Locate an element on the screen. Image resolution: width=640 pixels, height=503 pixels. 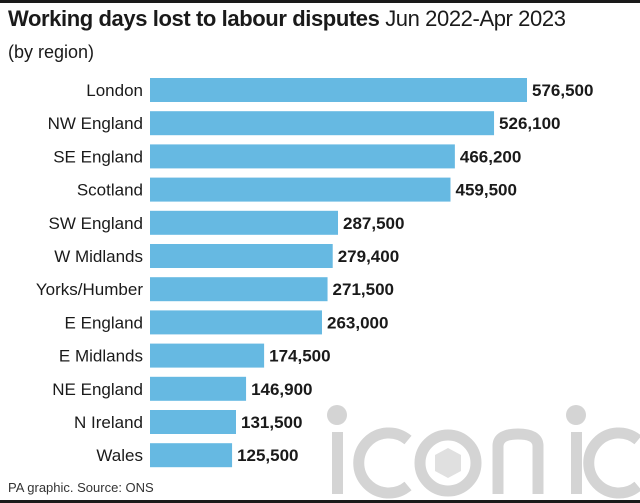
category-label: N Ireland is located at coordinates (108, 422).